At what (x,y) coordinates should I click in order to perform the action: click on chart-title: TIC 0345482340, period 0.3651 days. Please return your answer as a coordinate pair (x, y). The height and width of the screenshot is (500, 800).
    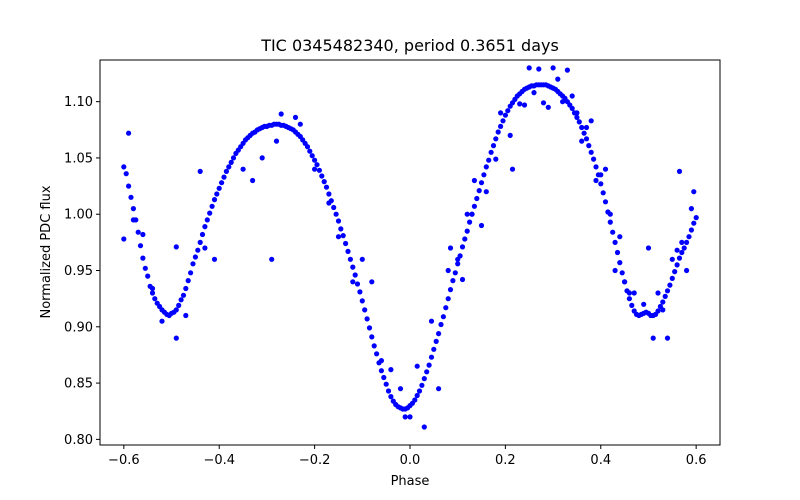
    Looking at the image, I should click on (409, 45).